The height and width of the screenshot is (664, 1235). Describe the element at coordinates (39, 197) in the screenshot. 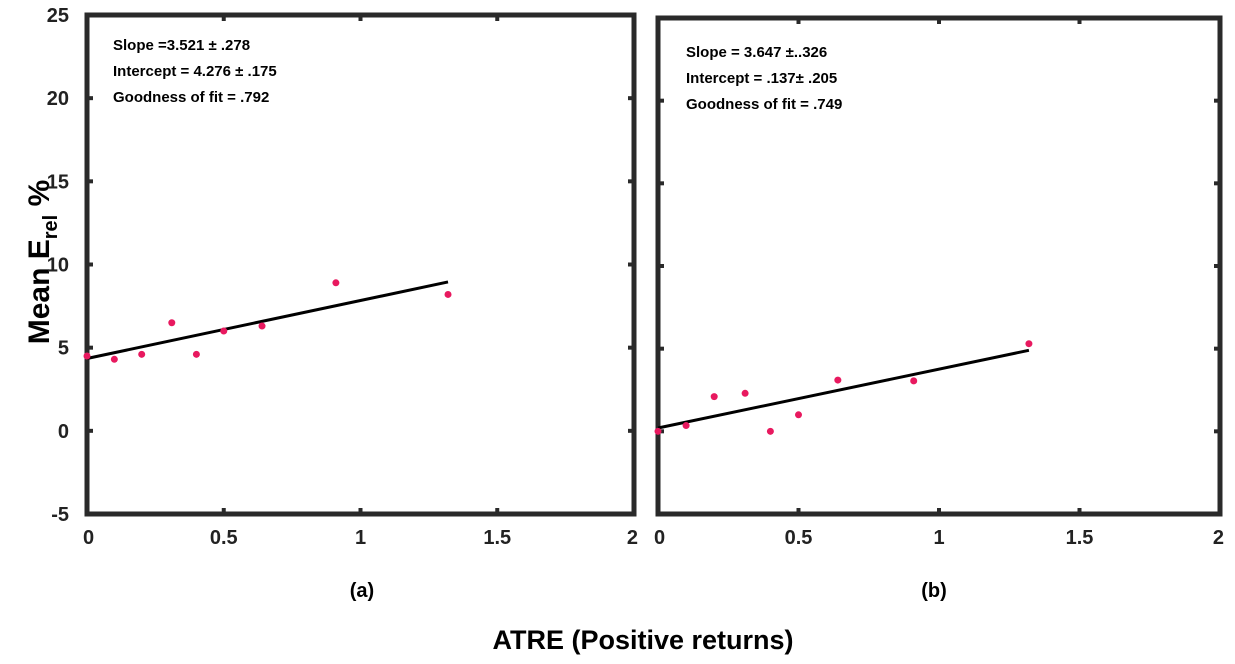

I see `y-axis-label-suffix: %` at that location.